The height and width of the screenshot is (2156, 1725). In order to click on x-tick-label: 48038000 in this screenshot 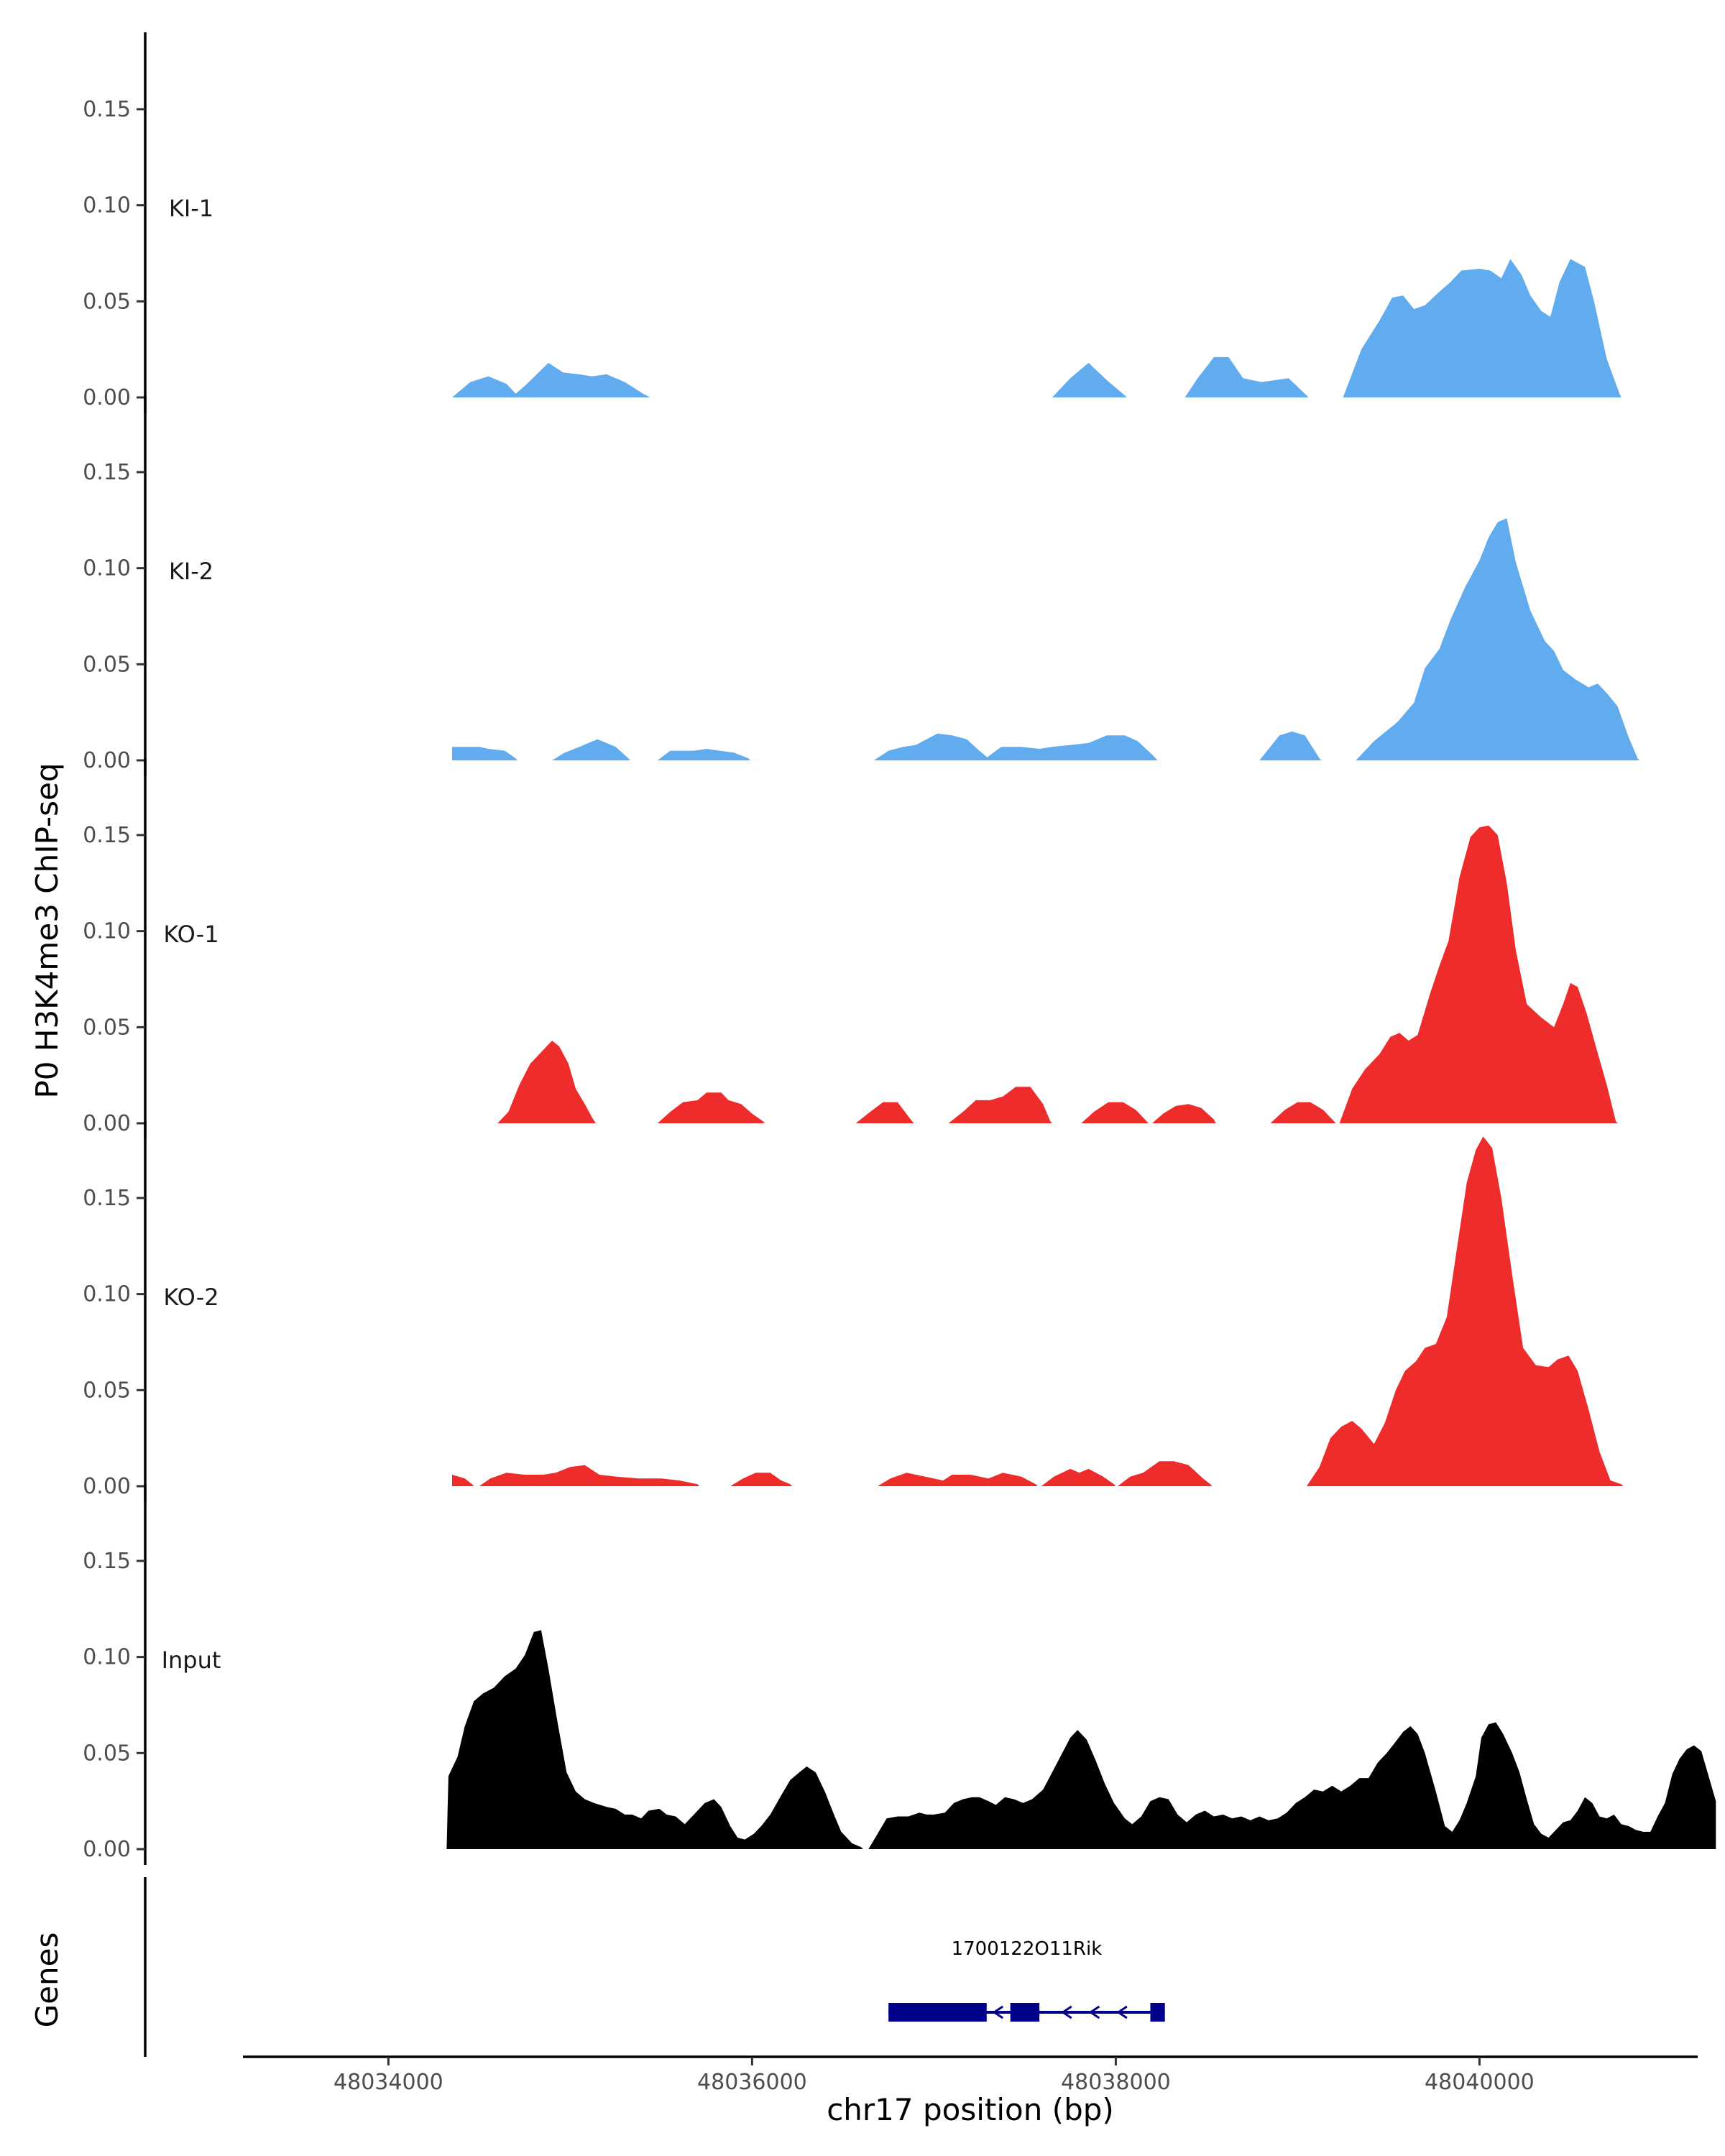, I will do `click(1116, 2082)`.